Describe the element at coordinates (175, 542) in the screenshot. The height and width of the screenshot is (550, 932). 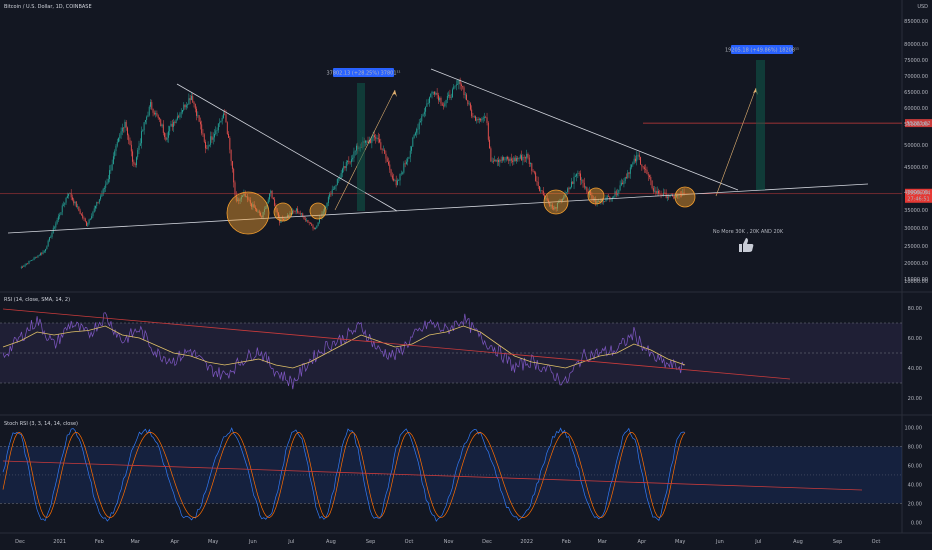
I see `x-tick-label: Apr` at that location.